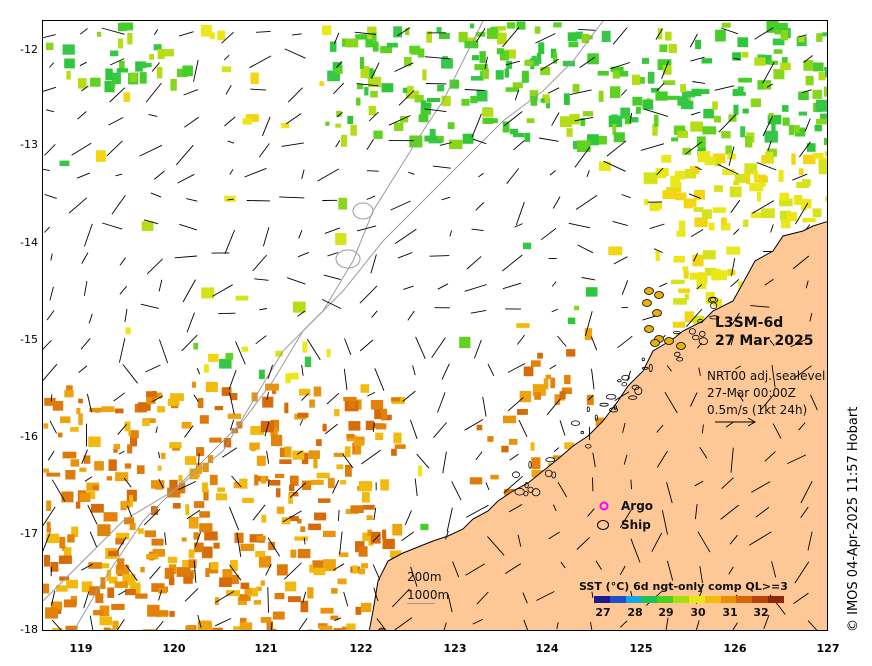 The width and height of the screenshot is (872, 666). What do you see at coordinates (428, 595) in the screenshot?
I see `contour-1000m-label: 1000m` at bounding box center [428, 595].